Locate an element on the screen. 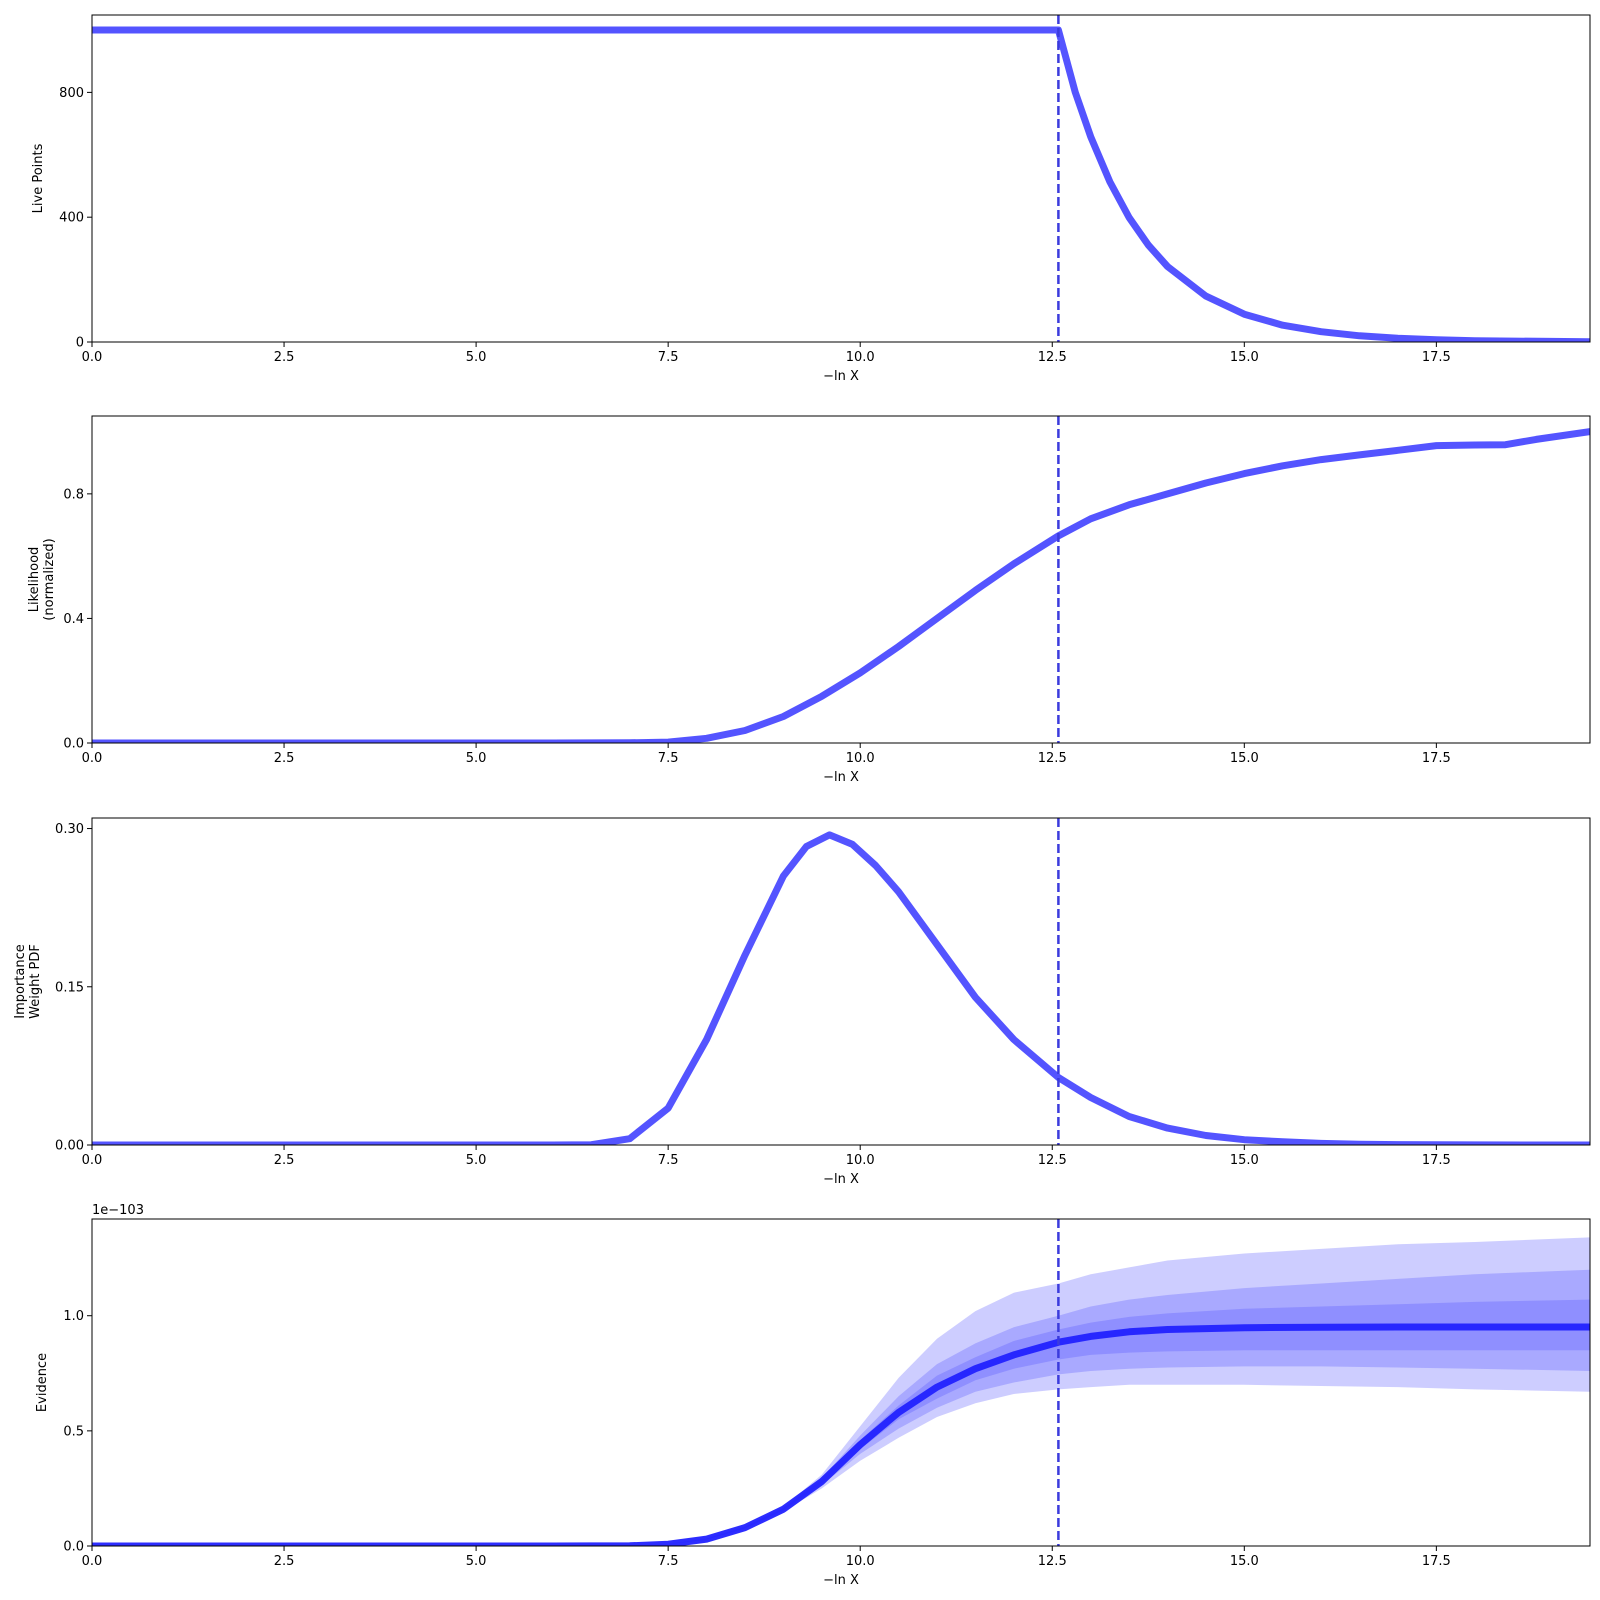 The height and width of the screenshot is (1600, 1600). y-axis-label-line: Likelihood is located at coordinates (34, 580).